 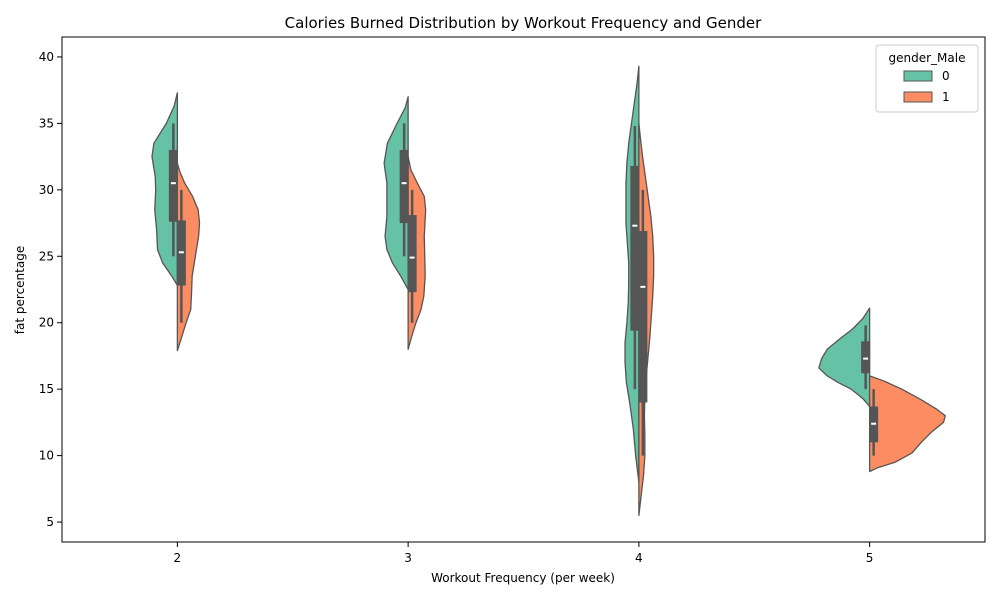 What do you see at coordinates (50, 522) in the screenshot?
I see `y-tick-label-5: 5` at bounding box center [50, 522].